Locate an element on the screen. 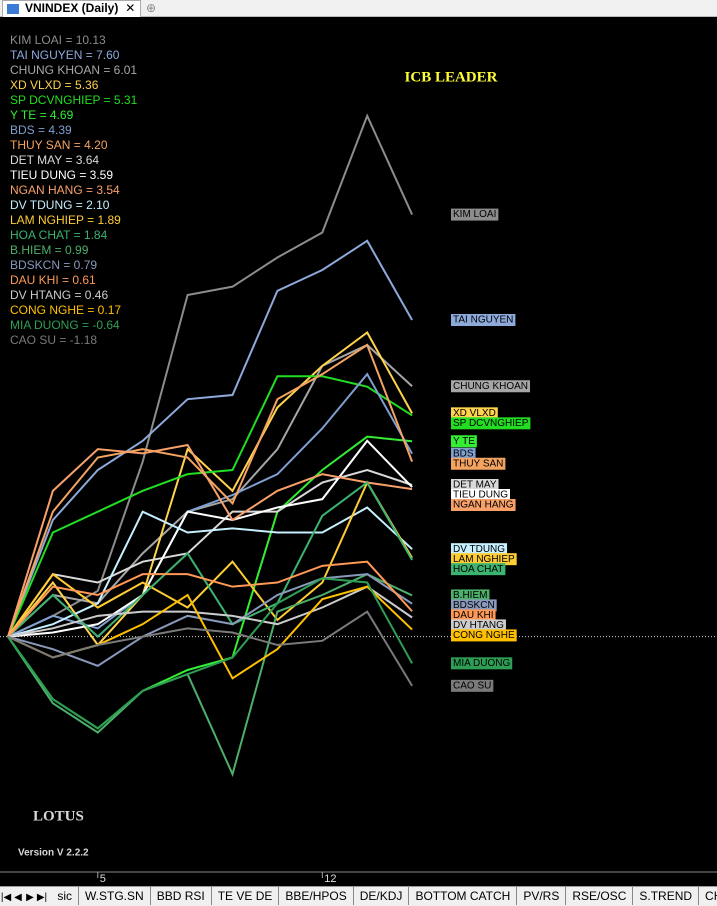 The image size is (717, 906). end-label: CONG NGHE is located at coordinates (484, 635).